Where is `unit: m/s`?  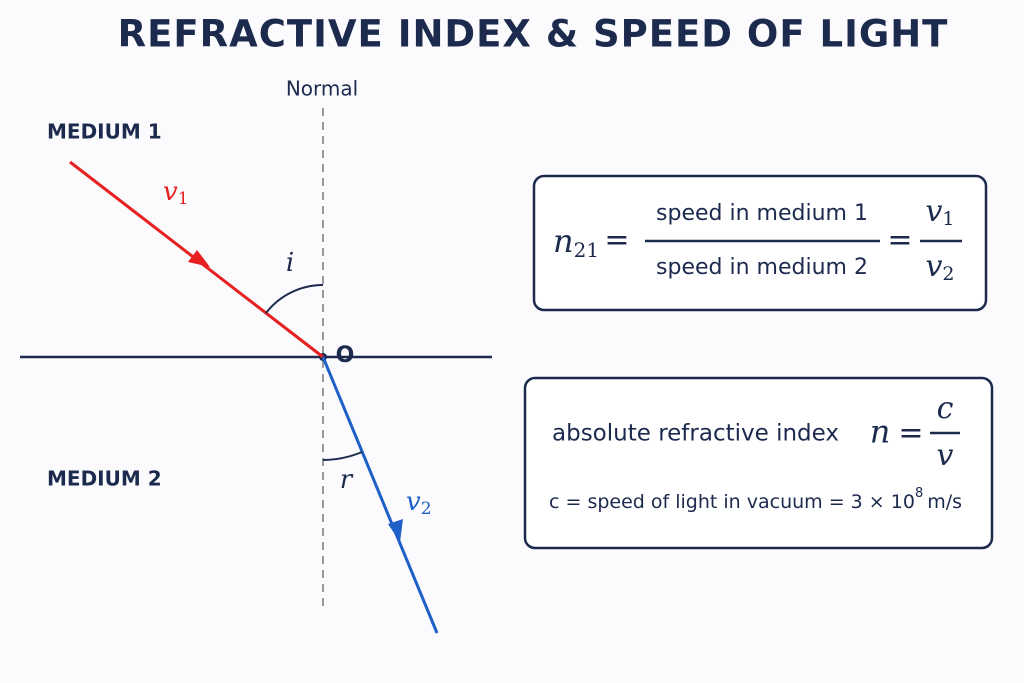
unit: m/s is located at coordinates (944, 502).